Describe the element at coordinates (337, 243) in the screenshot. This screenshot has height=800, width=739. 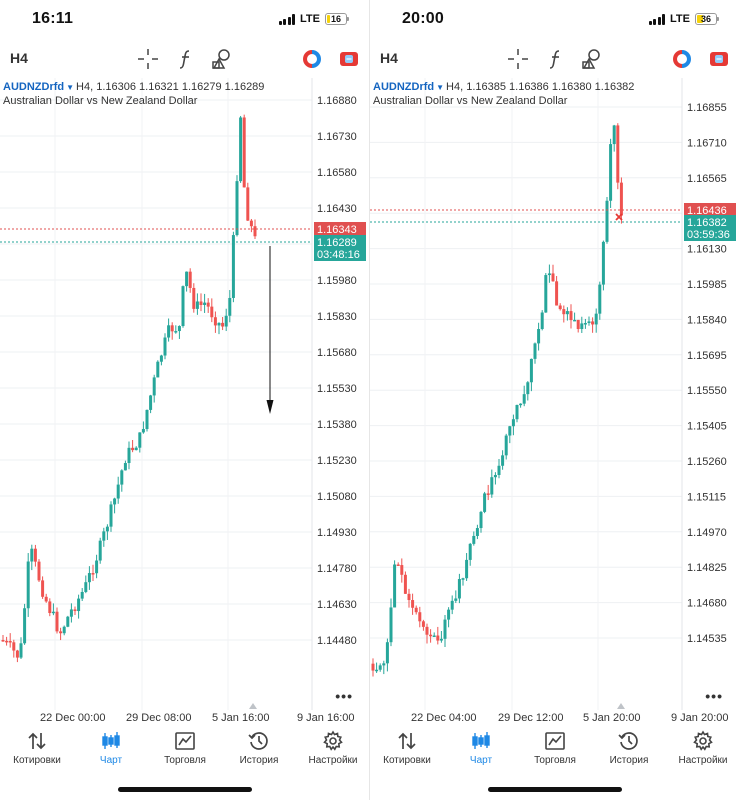
I see `bid-price-label: 1.16289` at that location.